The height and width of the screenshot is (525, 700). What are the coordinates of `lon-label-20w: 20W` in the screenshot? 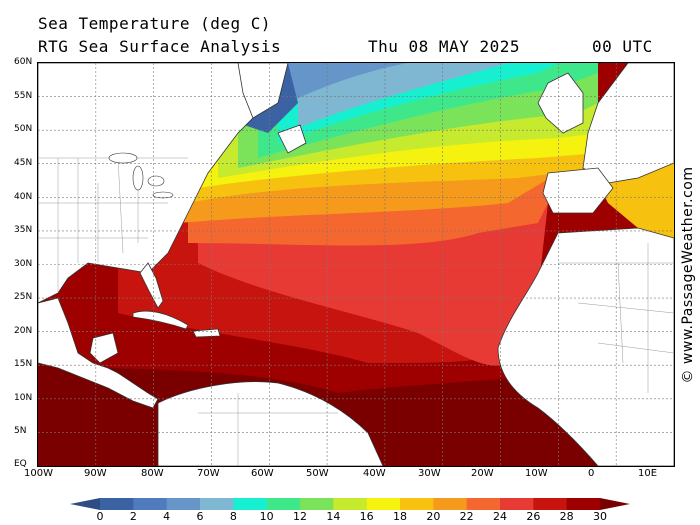 It's located at (482, 473).